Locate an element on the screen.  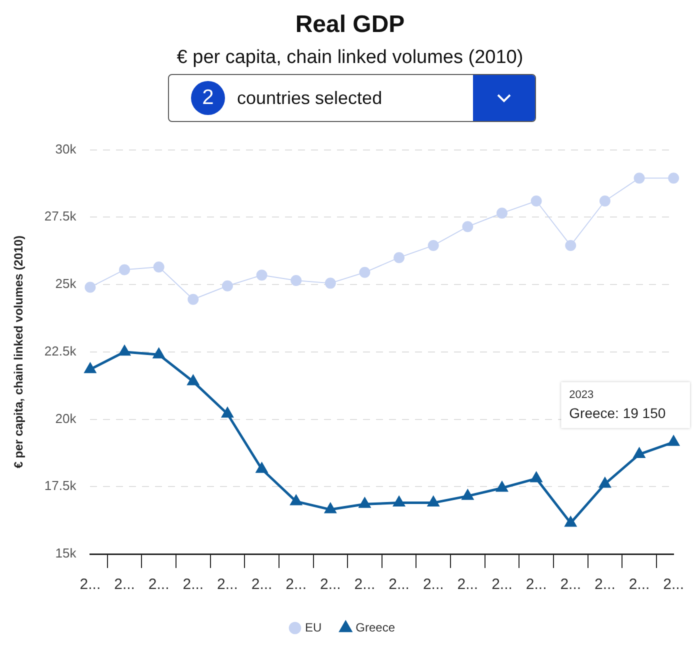
y-tick-label: 22.5k is located at coordinates (60, 350).